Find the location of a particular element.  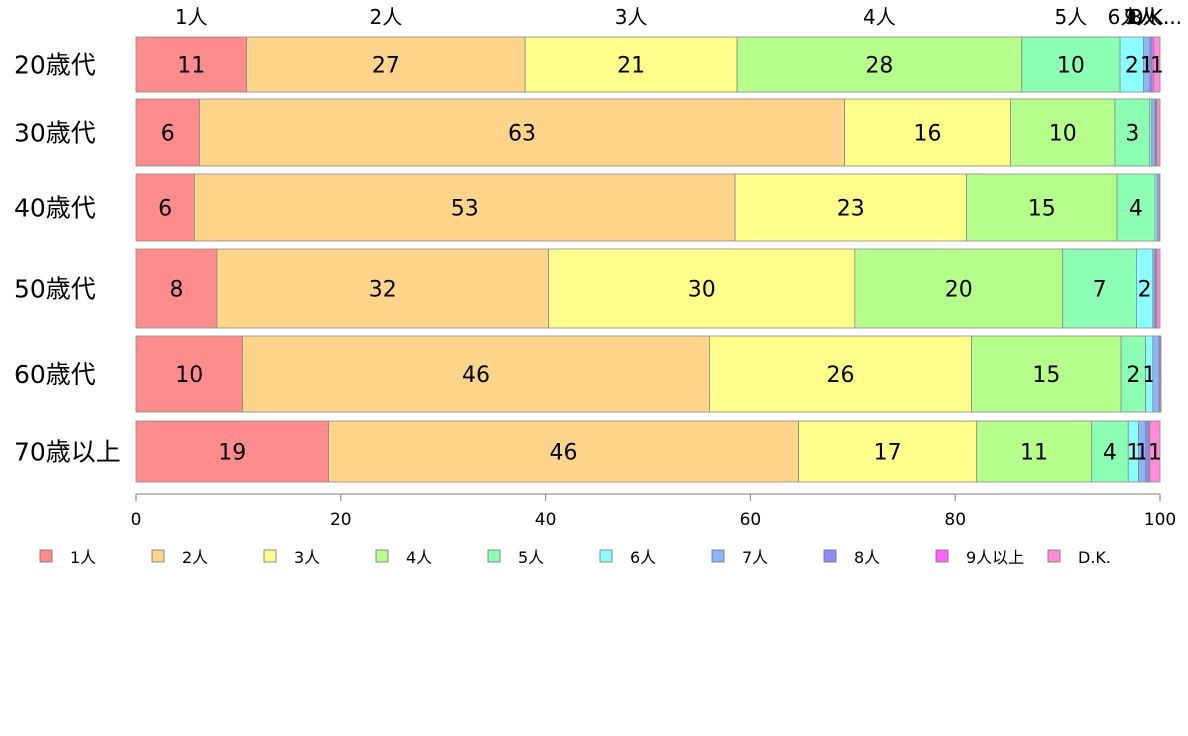

x-tick-label: 60 is located at coordinates (751, 520).